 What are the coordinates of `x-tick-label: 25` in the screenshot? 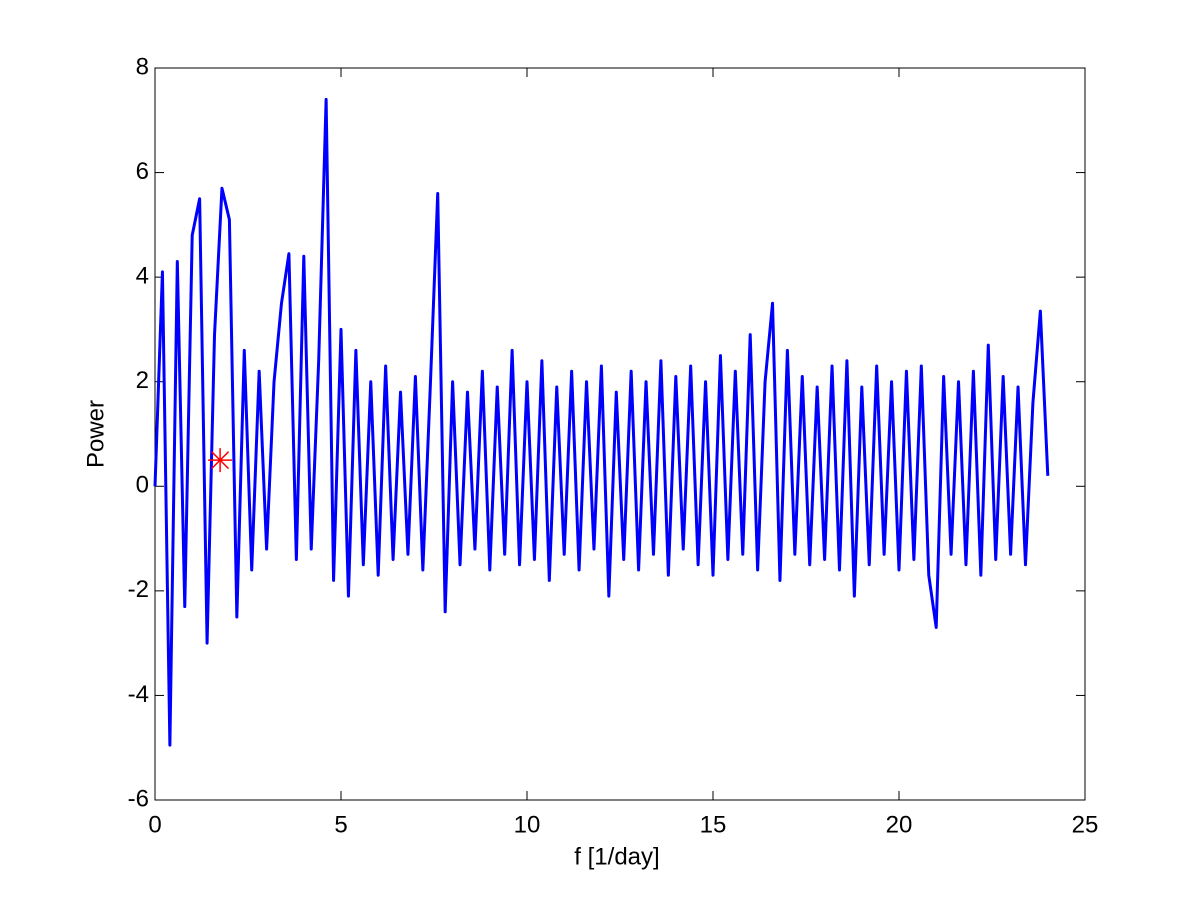 It's located at (1085, 824).